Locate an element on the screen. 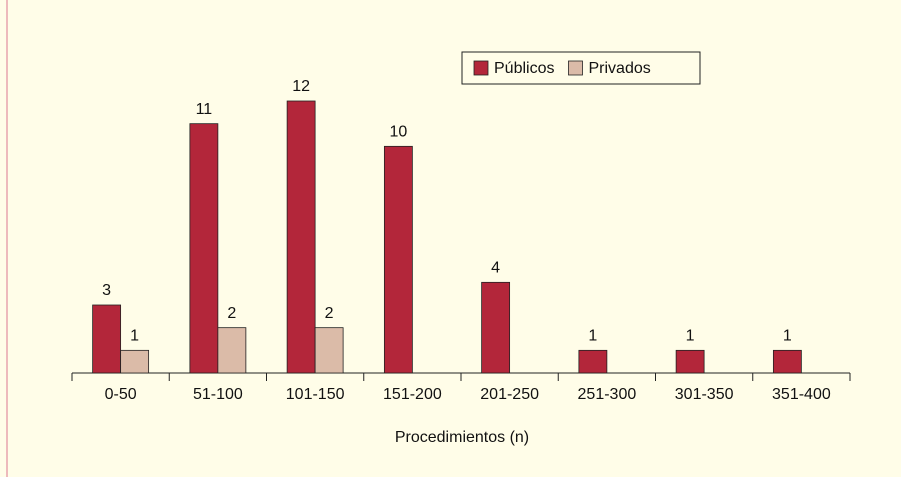 The image size is (901, 477). x-tick-label: 251-300 is located at coordinates (607, 394).